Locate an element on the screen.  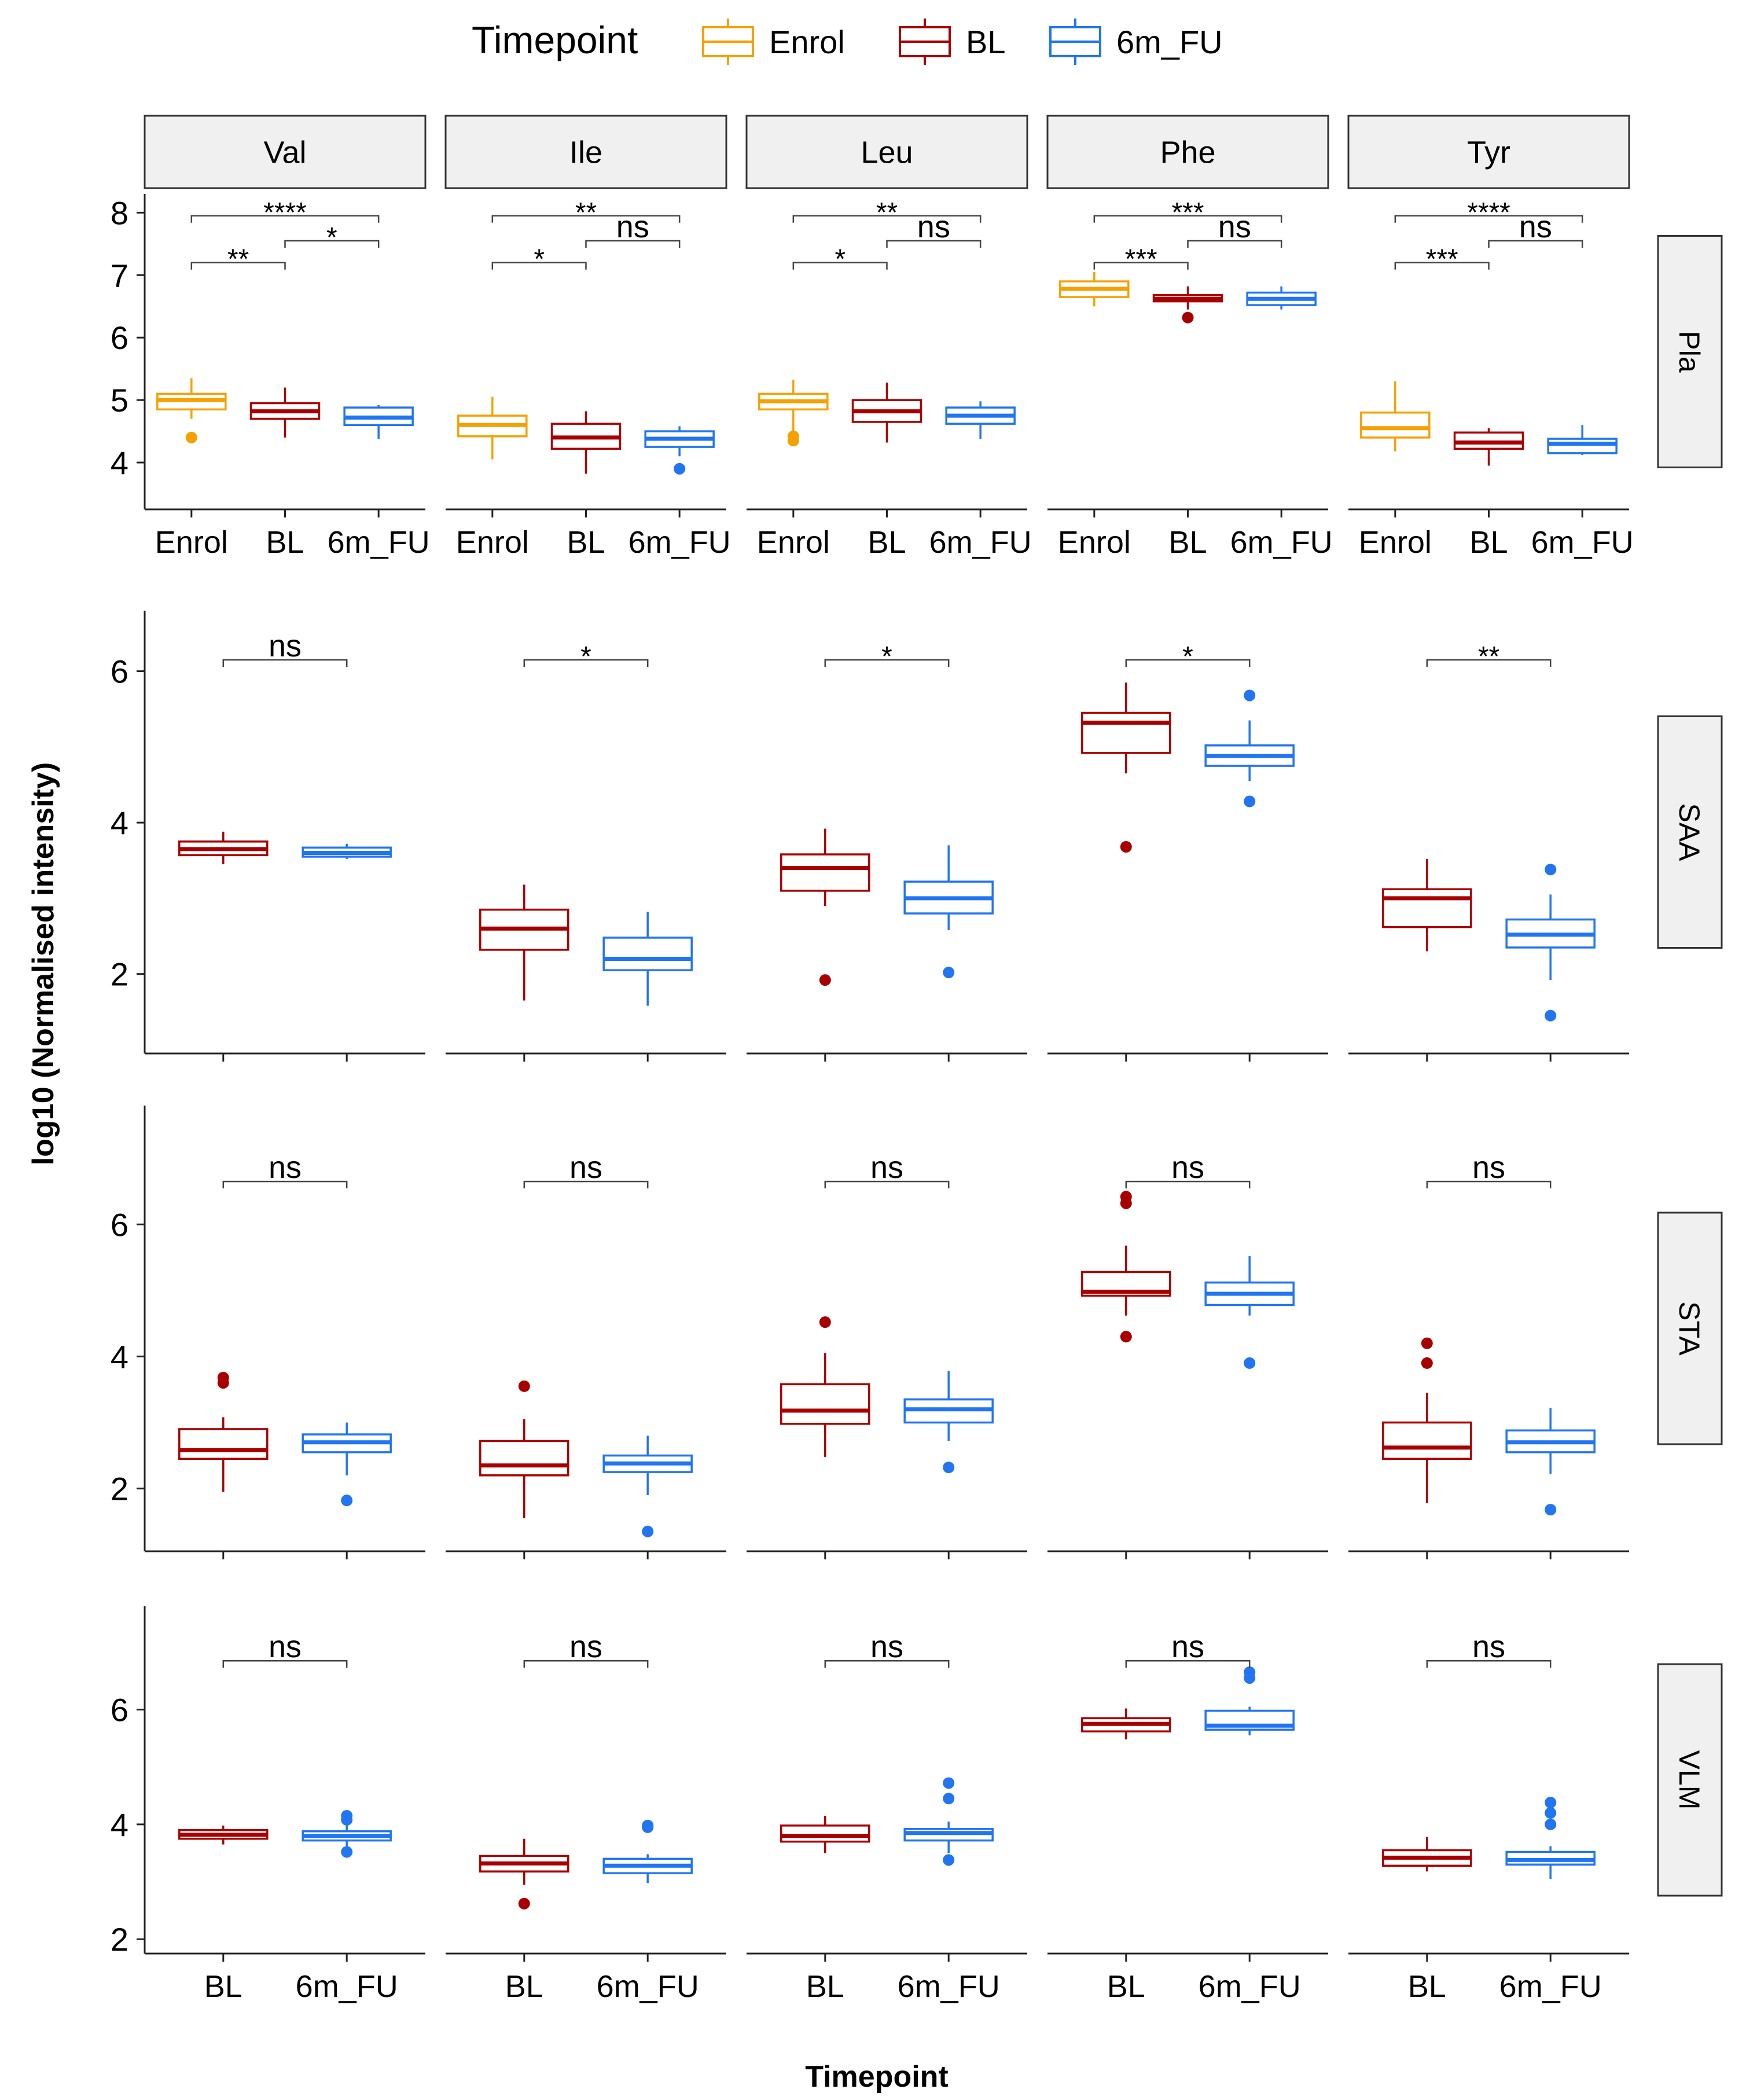
significance-bracket: ** is located at coordinates (1489, 656).